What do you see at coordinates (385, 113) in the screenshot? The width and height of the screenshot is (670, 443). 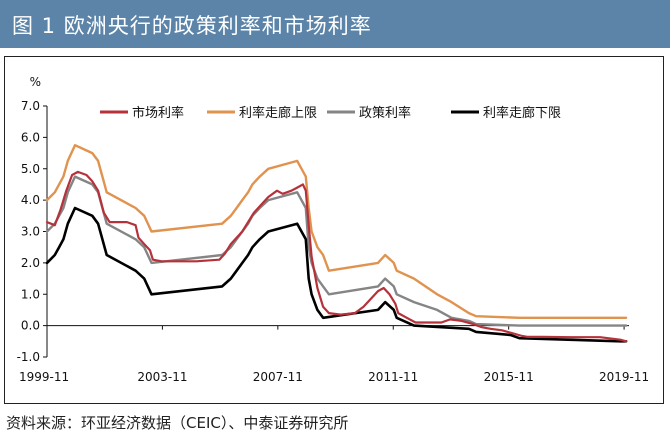 I see `legend-label-3: 政策利率` at bounding box center [385, 113].